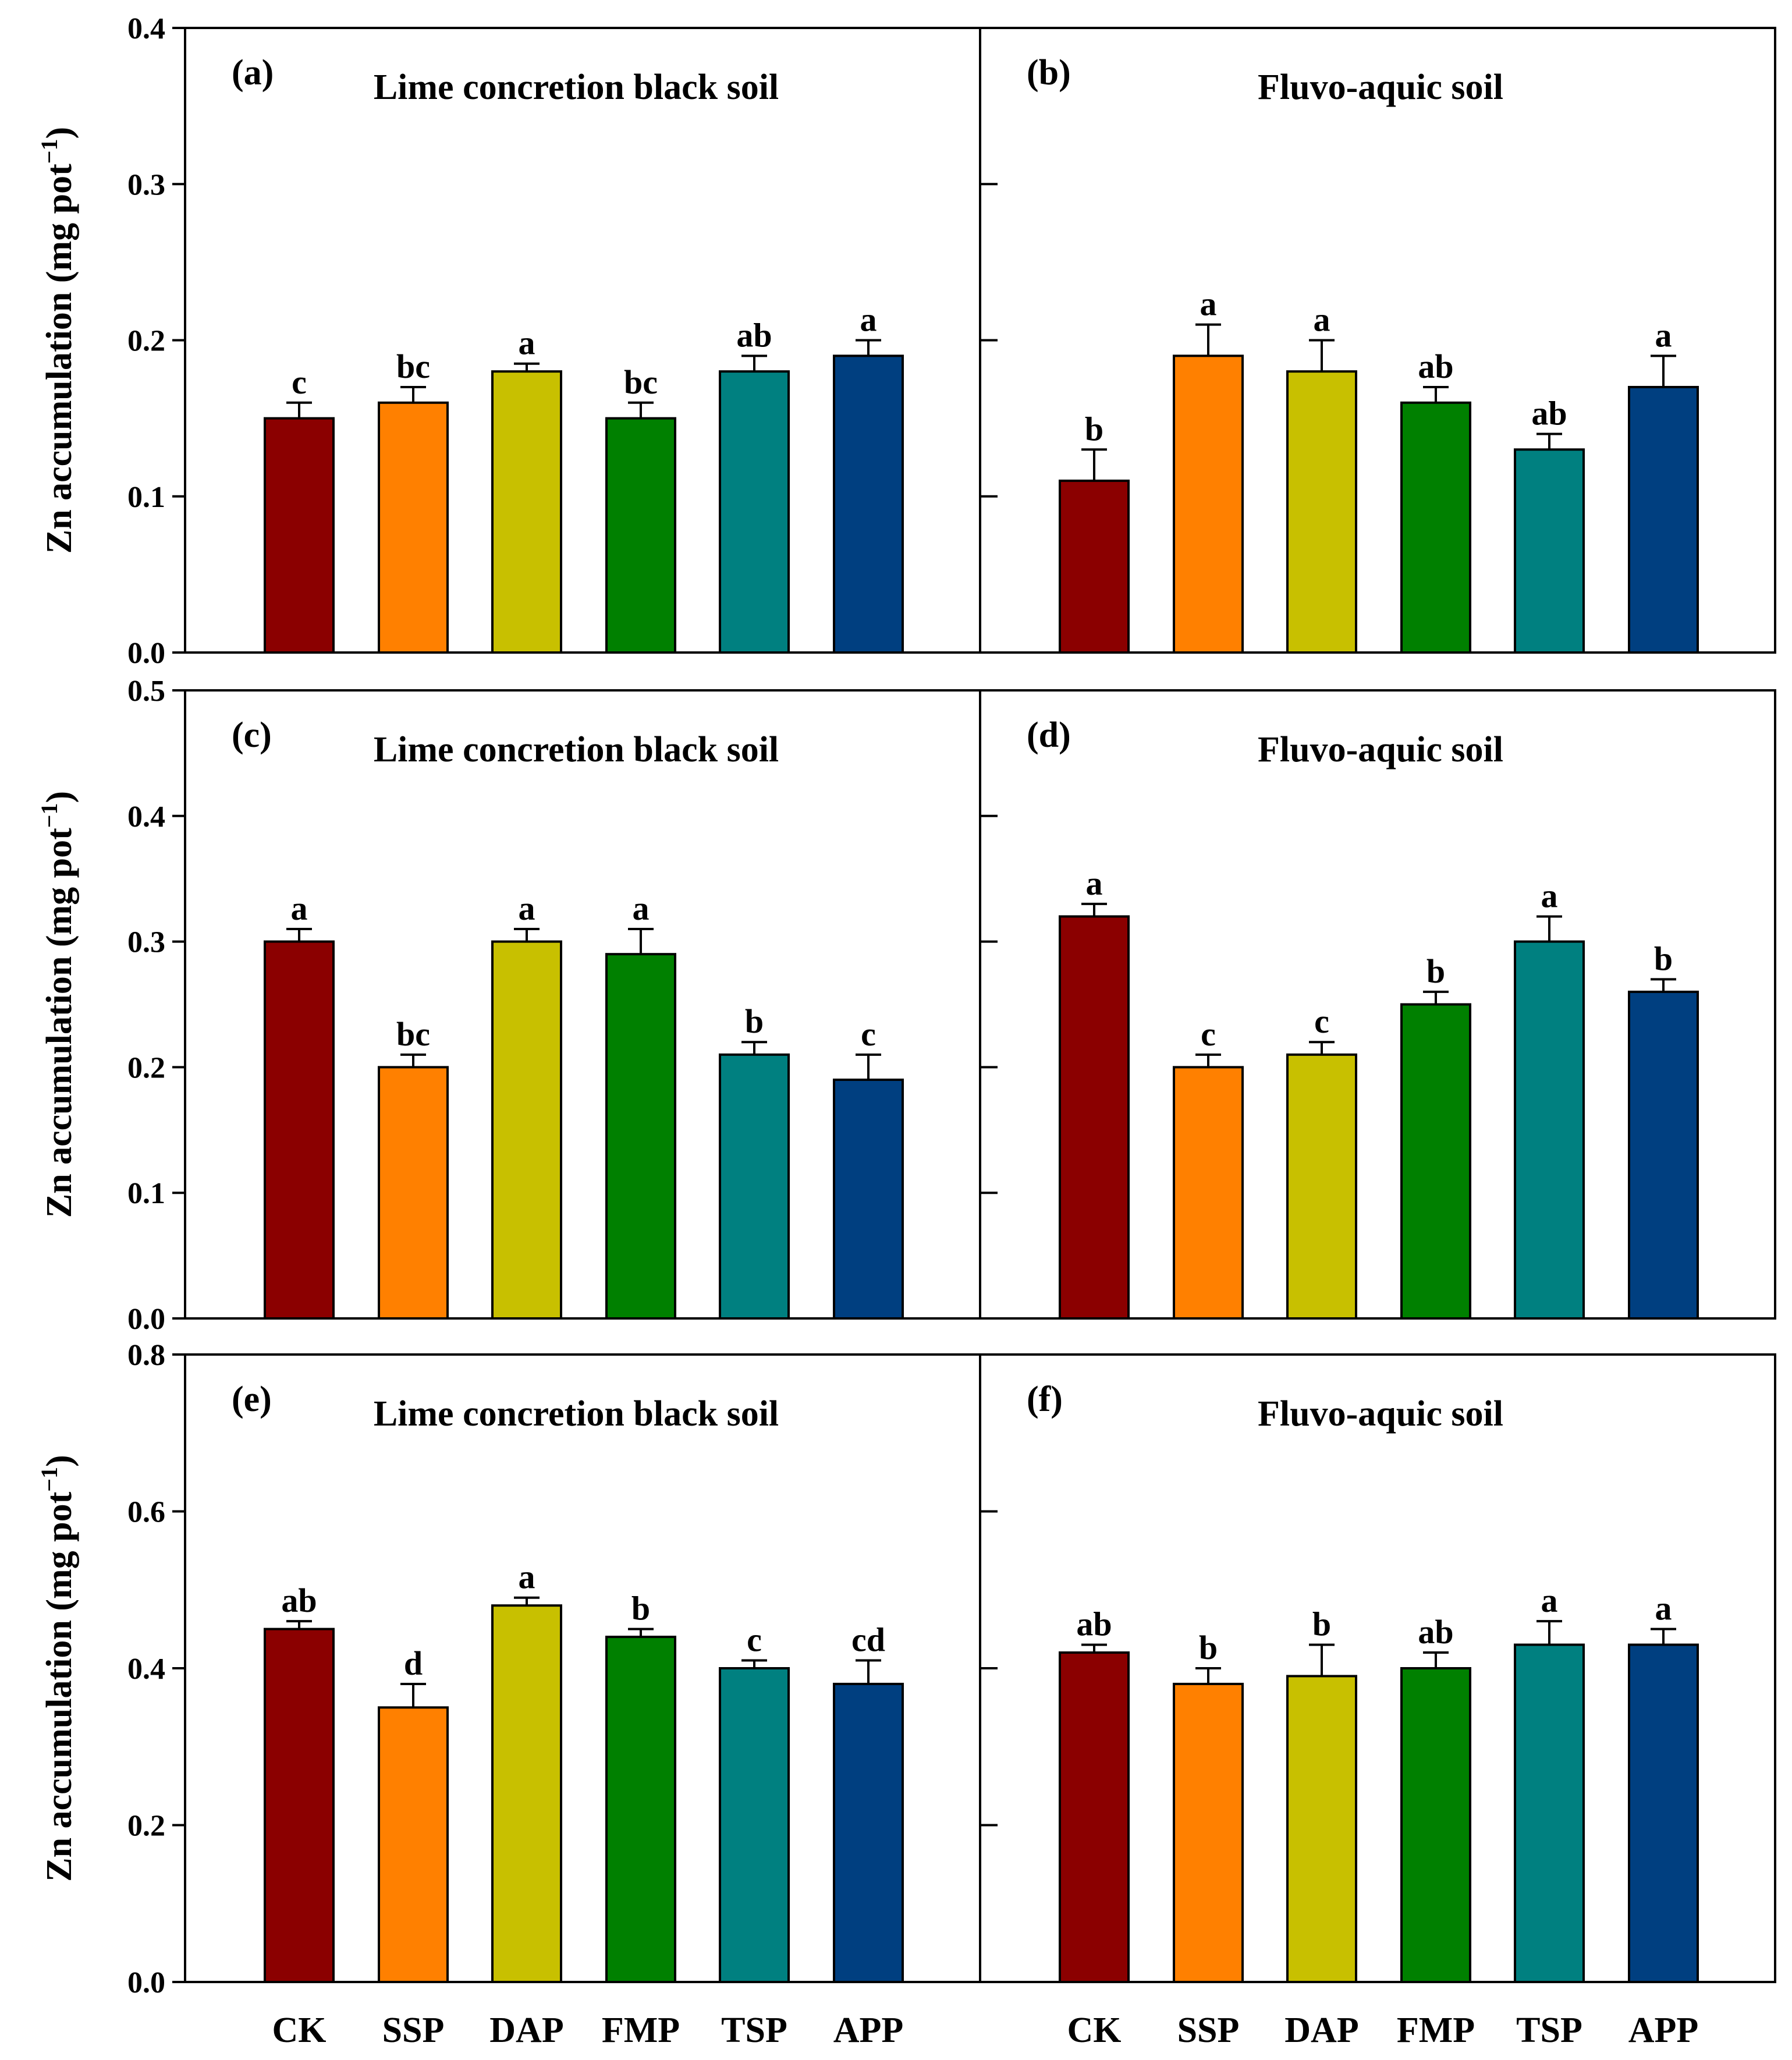 The image size is (1792, 2060). I want to click on significance-letter: cd, so click(868, 1640).